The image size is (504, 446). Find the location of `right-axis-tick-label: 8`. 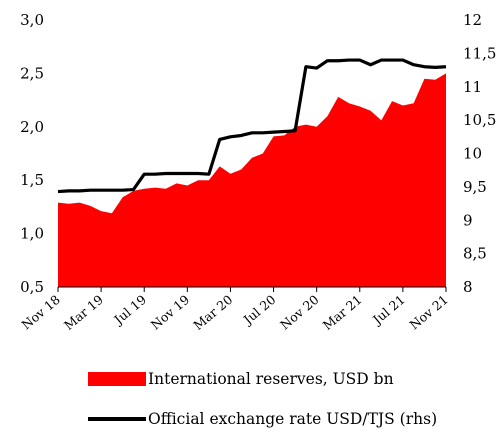

right-axis-tick-label: 8 is located at coordinates (468, 287).